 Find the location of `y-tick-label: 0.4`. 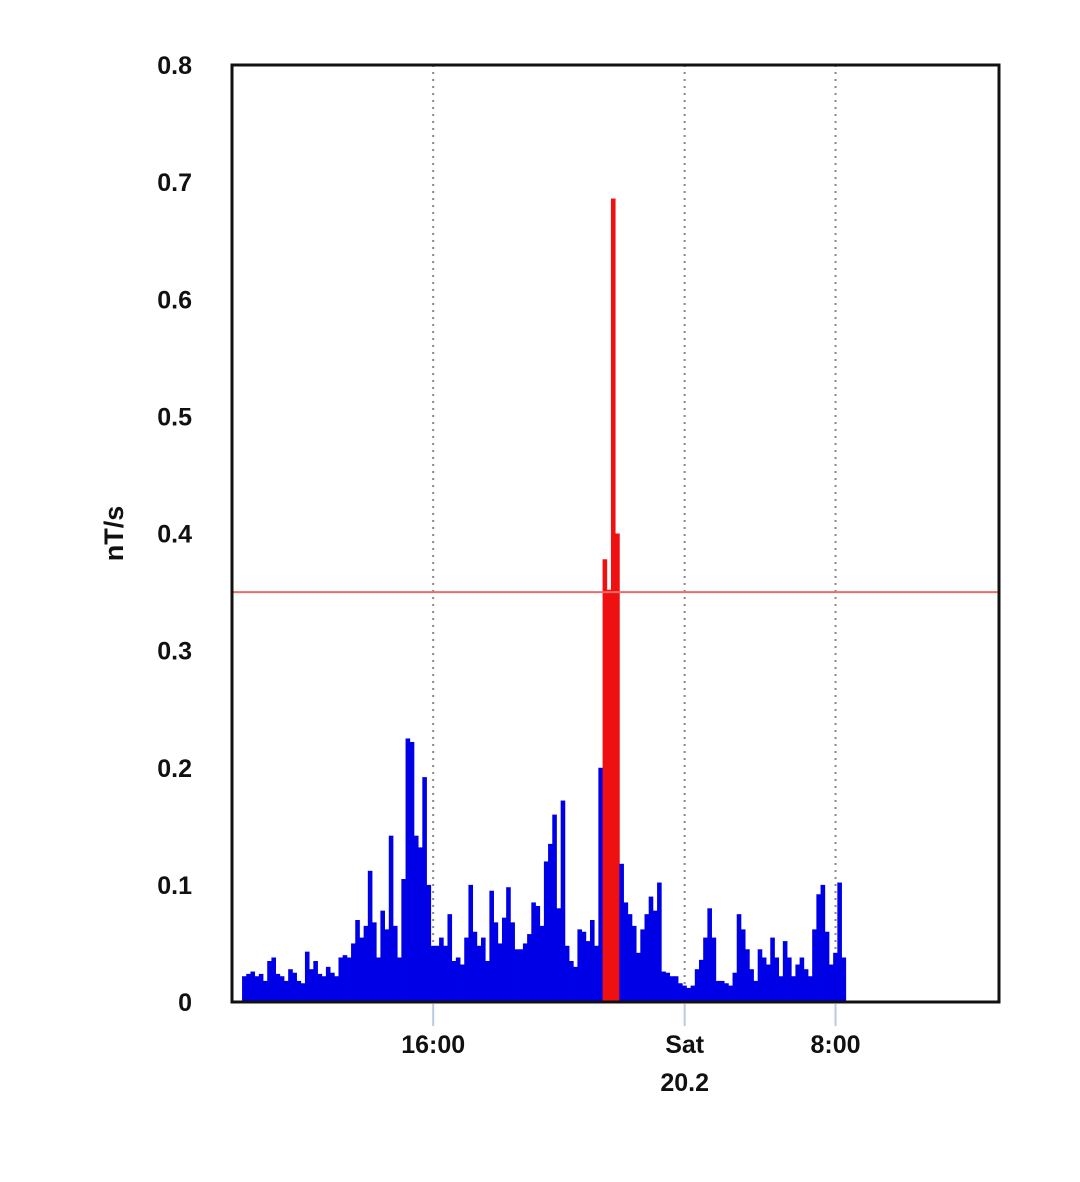

y-tick-label: 0.4 is located at coordinates (174, 535).